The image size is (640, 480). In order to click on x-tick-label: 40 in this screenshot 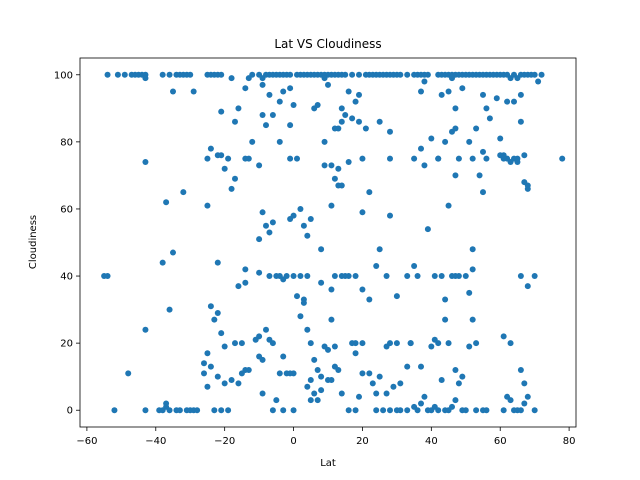, I will do `click(431, 441)`.